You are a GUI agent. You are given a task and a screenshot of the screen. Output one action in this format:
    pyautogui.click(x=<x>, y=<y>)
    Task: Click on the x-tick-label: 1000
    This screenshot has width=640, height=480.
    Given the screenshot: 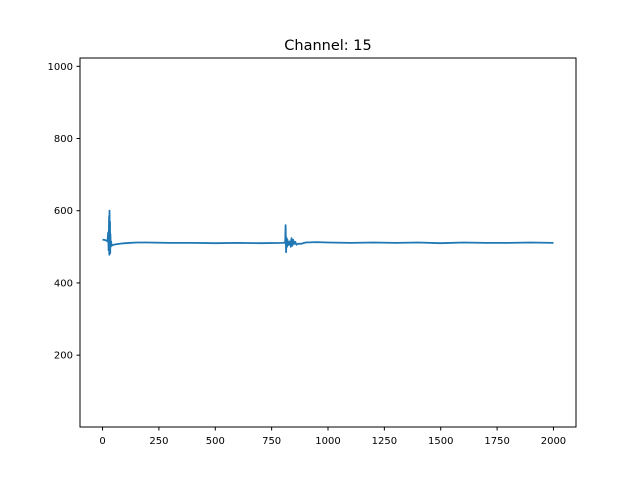 What is the action you would take?
    pyautogui.click(x=327, y=441)
    